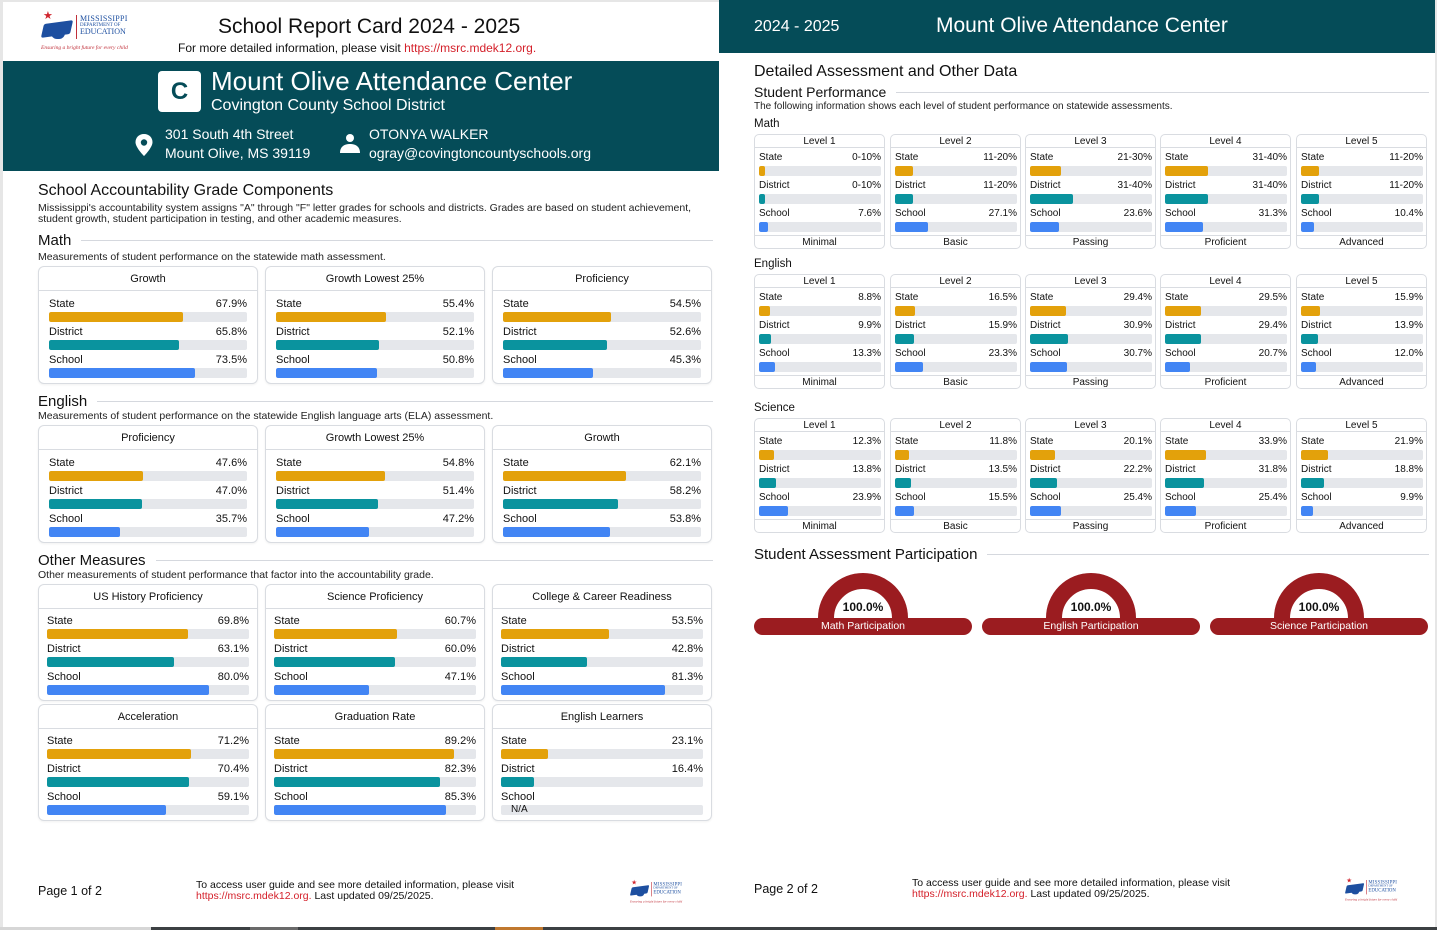 The image size is (1437, 930). Describe the element at coordinates (773, 264) in the screenshot. I see `subject-label-english: English` at that location.